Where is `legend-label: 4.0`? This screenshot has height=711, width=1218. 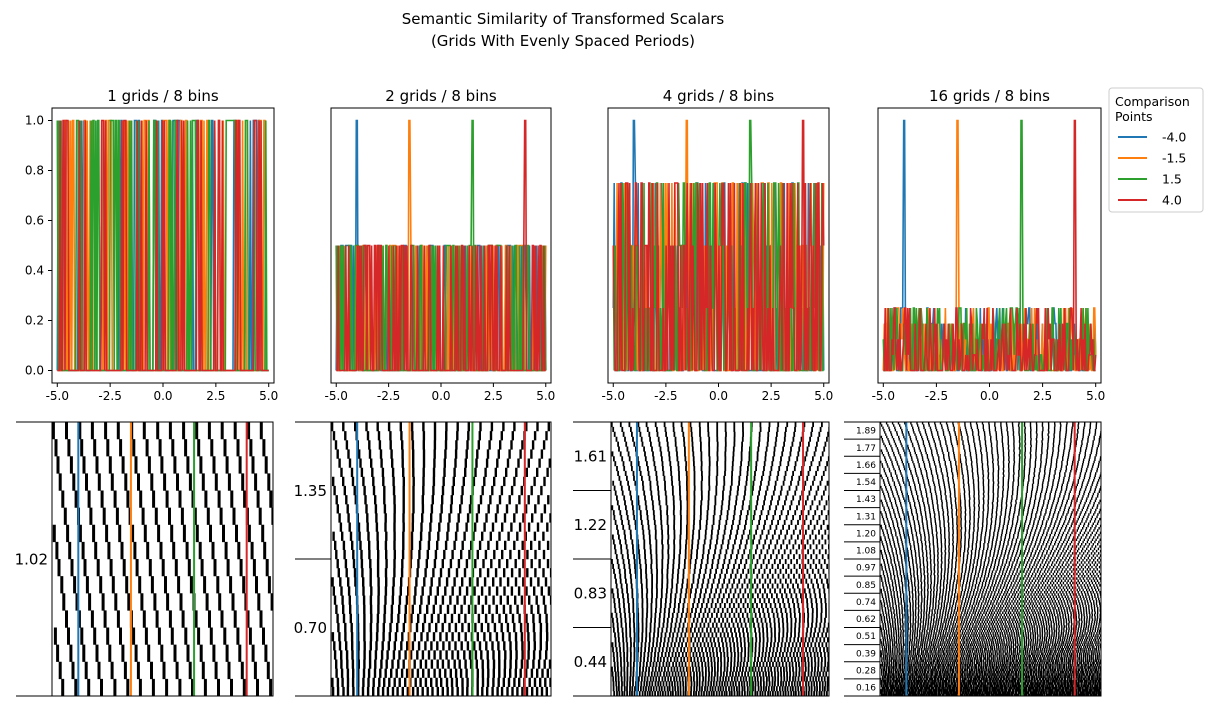 legend-label: 4.0 is located at coordinates (1172, 200).